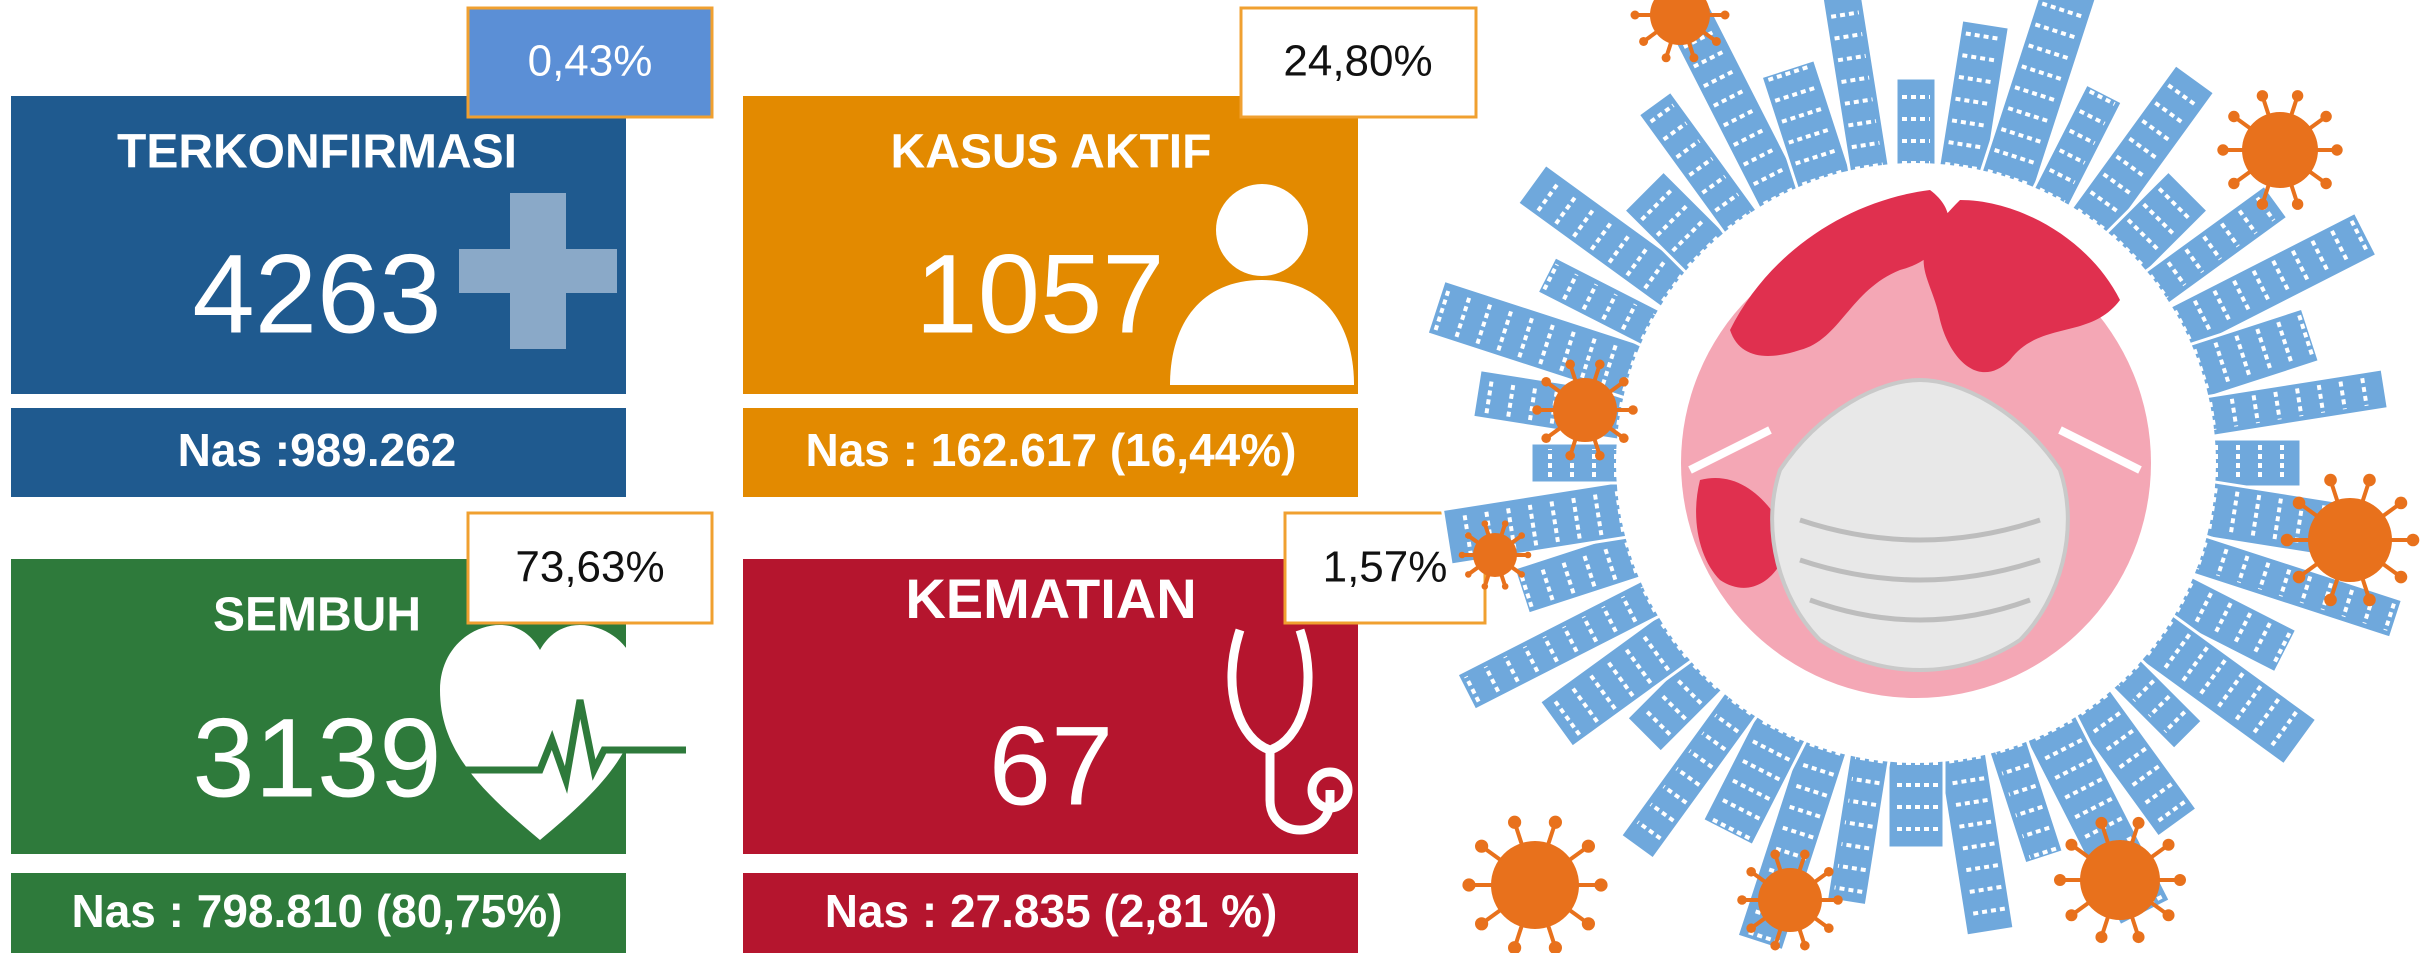  Describe the element at coordinates (1290, 731) in the screenshot. I see `stethoscope-icon` at that location.